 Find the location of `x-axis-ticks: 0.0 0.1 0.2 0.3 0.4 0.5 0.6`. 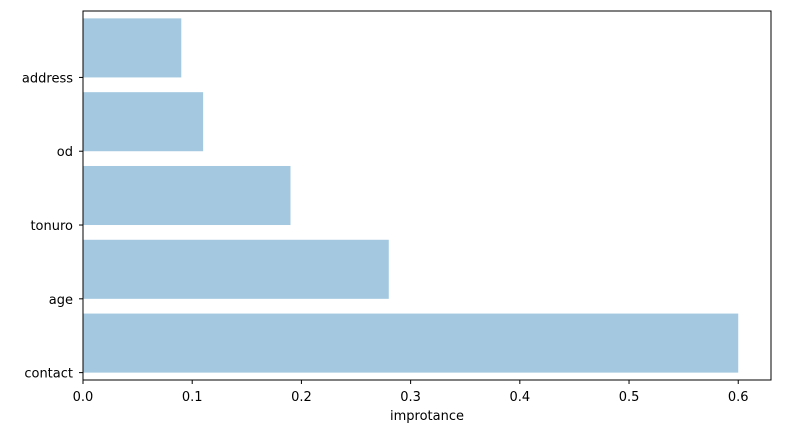

x-axis-ticks: 0.0 0.1 0.2 0.3 0.4 0.5 0.6 is located at coordinates (411, 392).